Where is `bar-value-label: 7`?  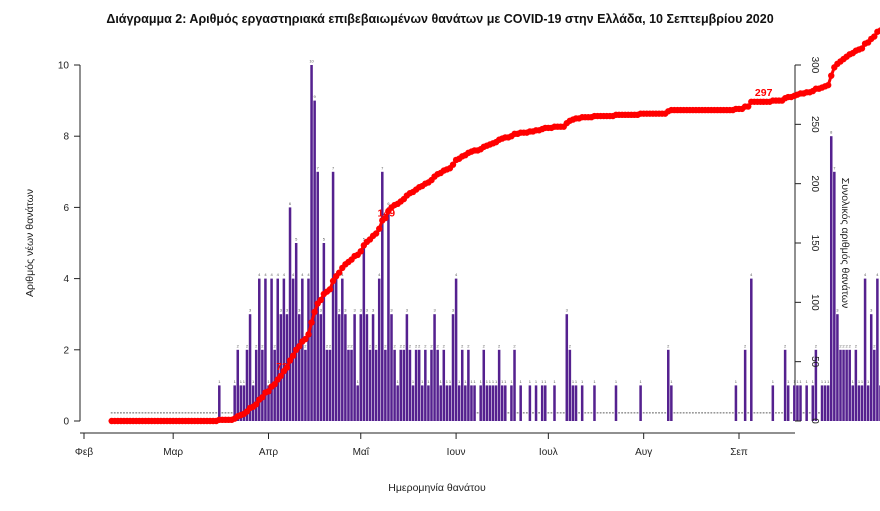 bar-value-label: 7 is located at coordinates (382, 167).